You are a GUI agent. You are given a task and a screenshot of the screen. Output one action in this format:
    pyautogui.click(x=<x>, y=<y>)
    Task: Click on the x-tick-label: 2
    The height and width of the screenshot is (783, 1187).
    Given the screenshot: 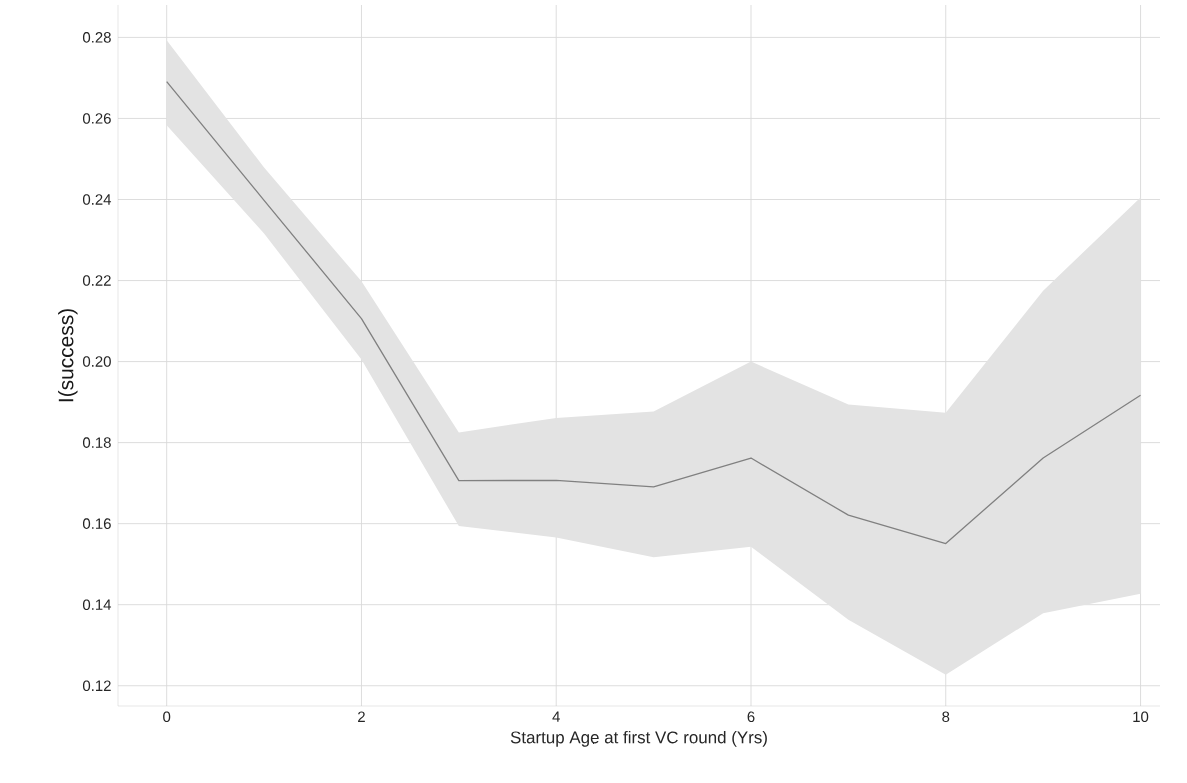 What is the action you would take?
    pyautogui.click(x=361, y=716)
    